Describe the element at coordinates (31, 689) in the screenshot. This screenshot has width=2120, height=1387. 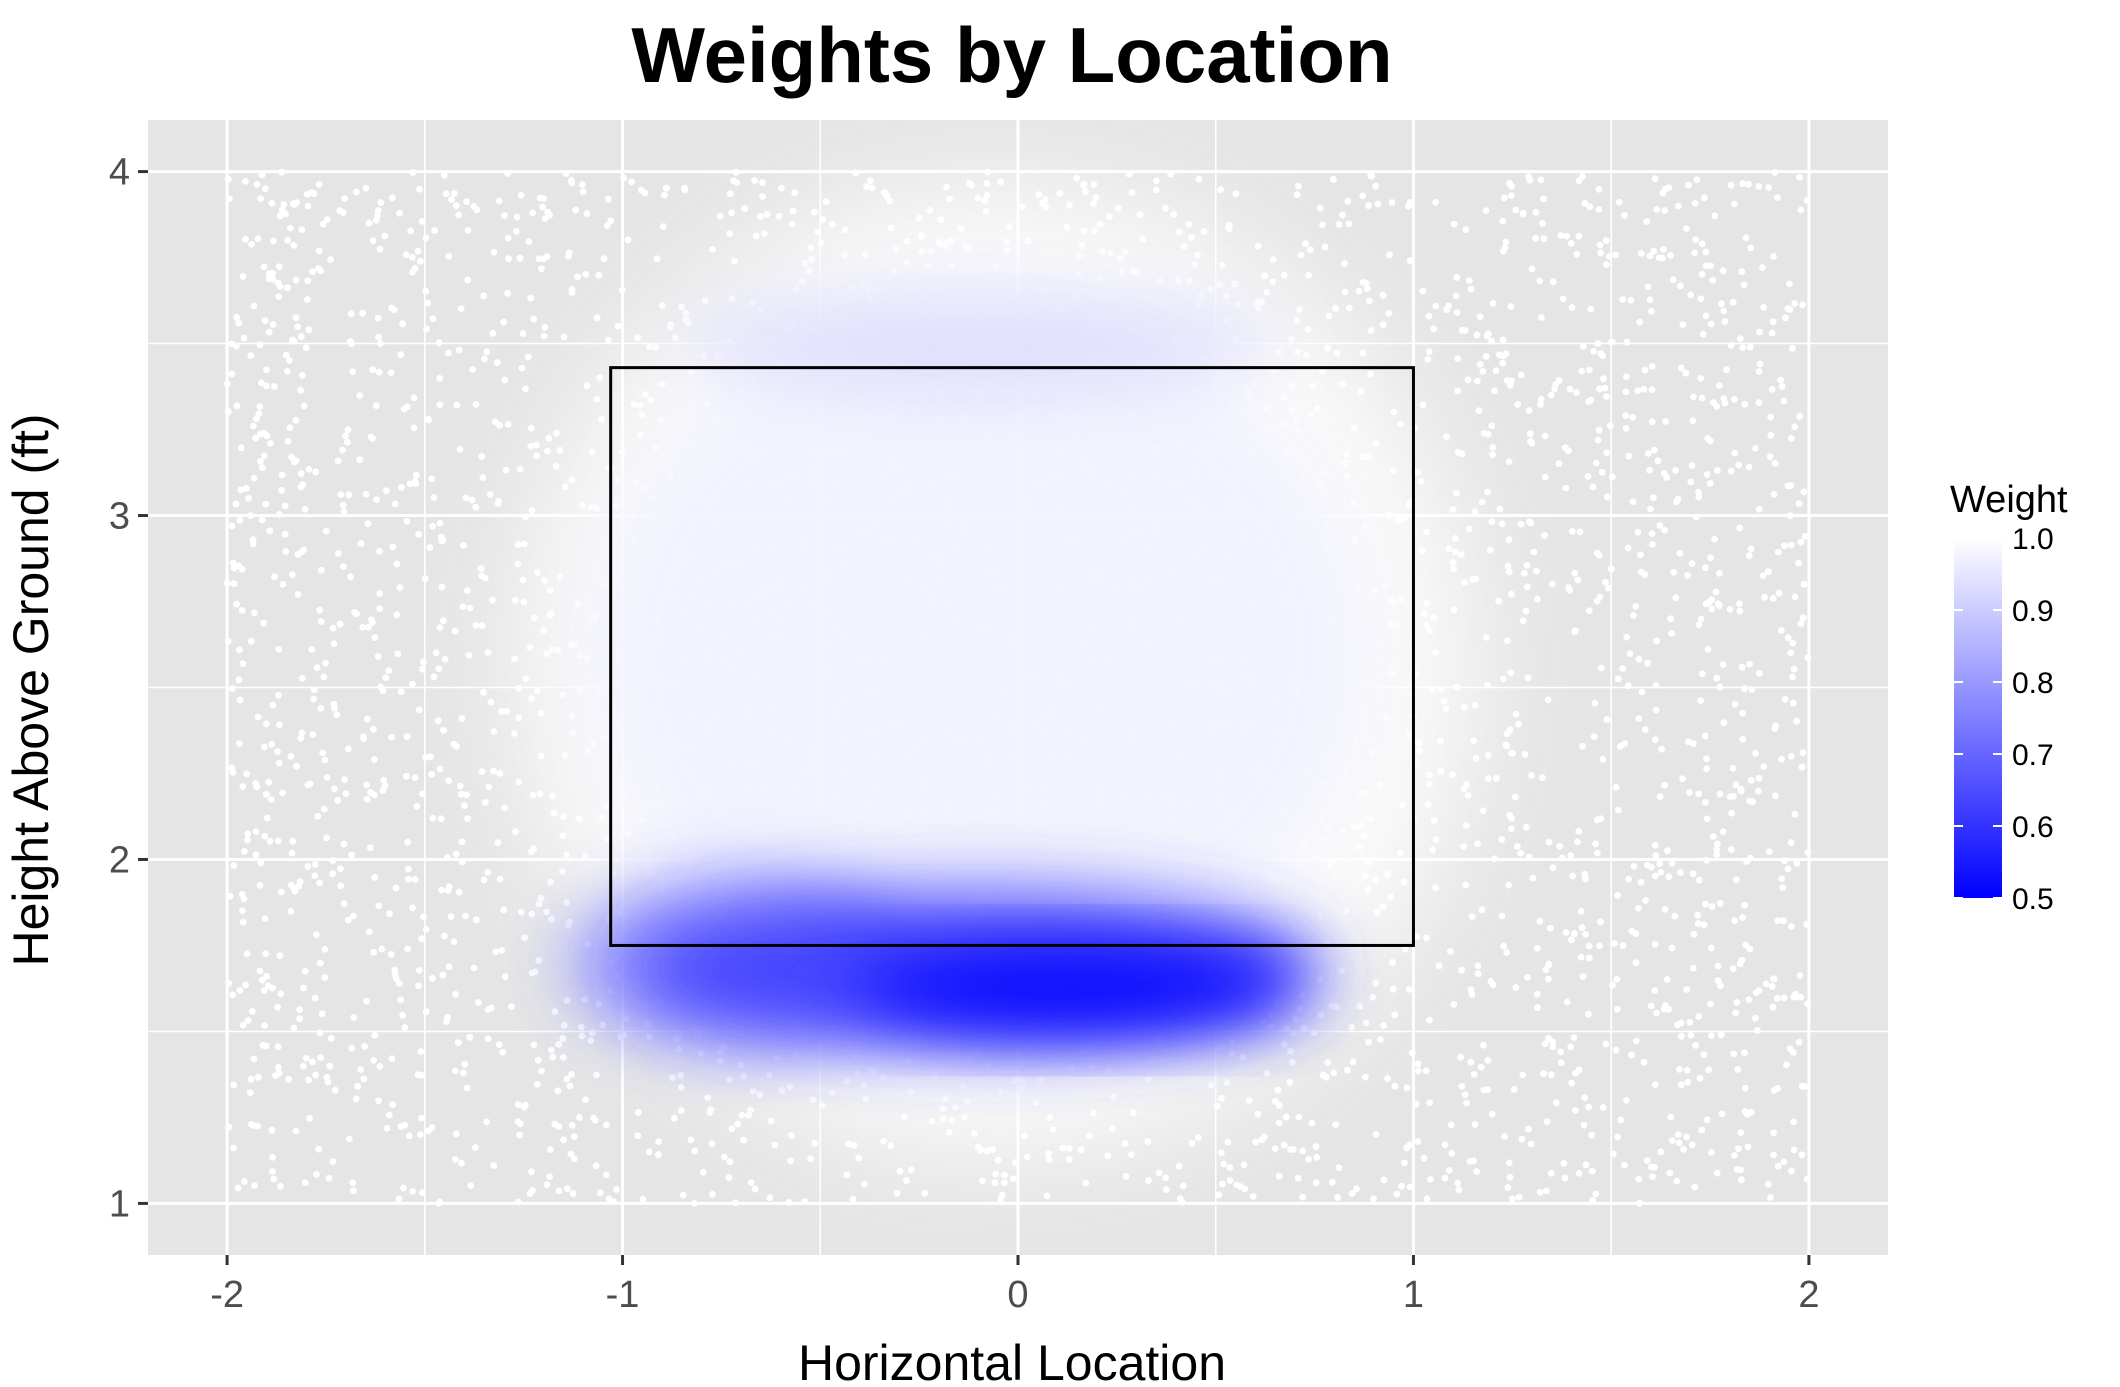
I see `y-axis-title: Height Above Ground (ft)` at that location.